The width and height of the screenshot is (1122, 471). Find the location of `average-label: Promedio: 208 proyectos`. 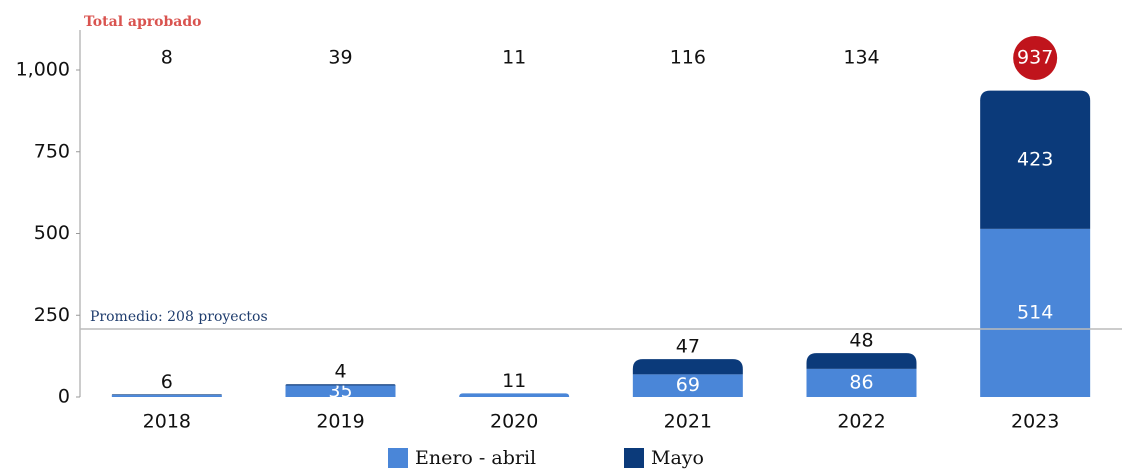

average-label: Promedio: 208 proyectos is located at coordinates (179, 317).